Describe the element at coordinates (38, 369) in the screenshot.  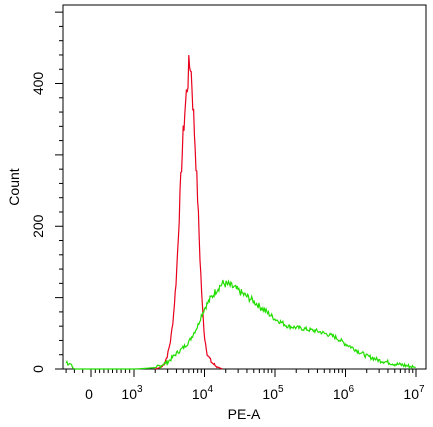
I see `y-tick-label: 0` at that location.